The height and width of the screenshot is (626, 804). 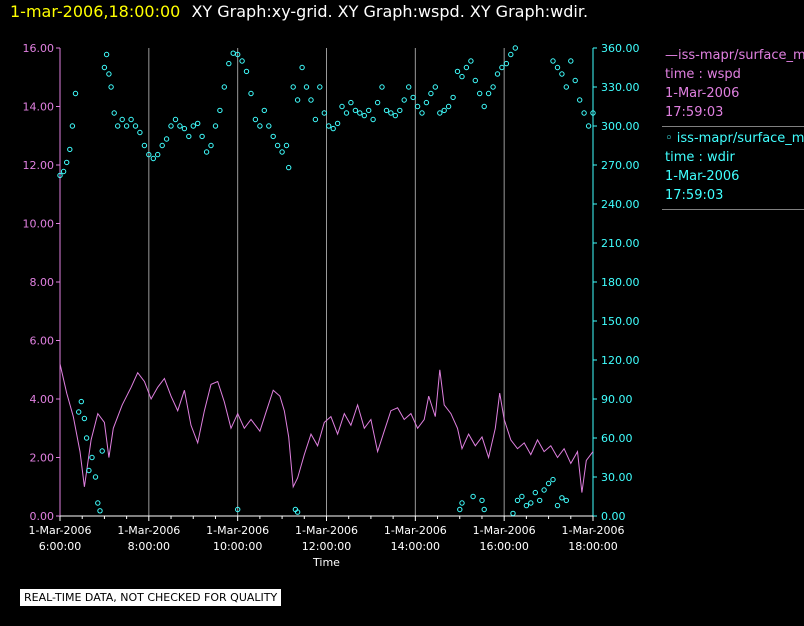 I want to click on y-left-tick-label: 0.00, so click(x=42, y=516).